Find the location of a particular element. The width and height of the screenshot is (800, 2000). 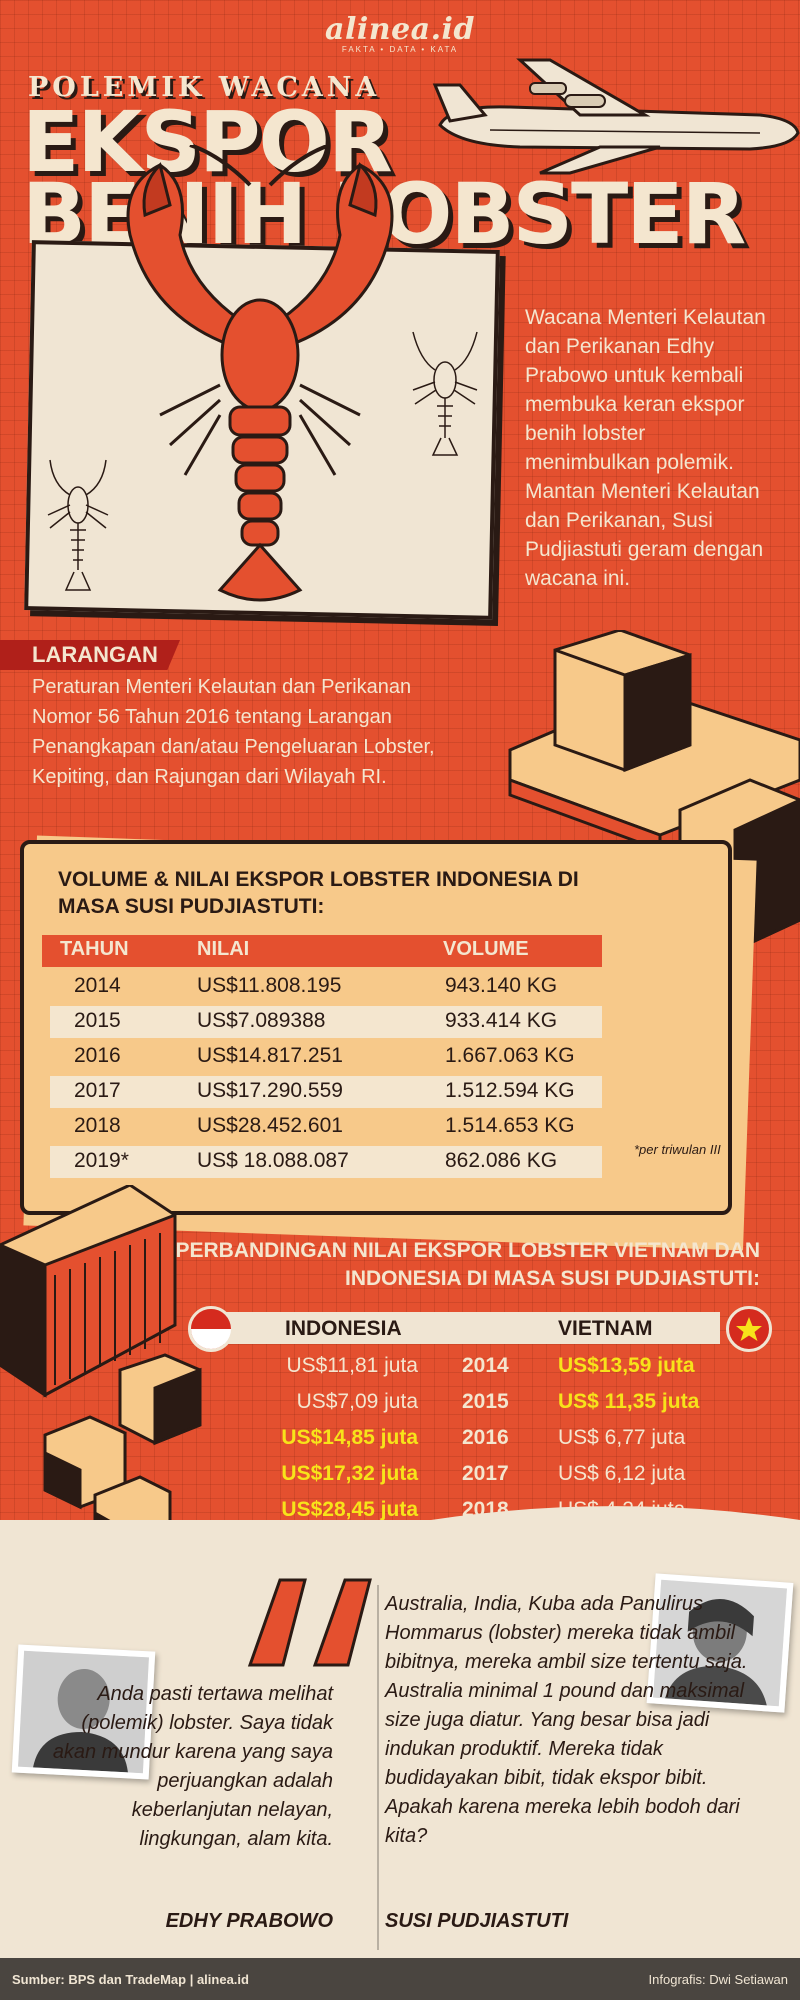

comparison-year: 2014 is located at coordinates (485, 1365).